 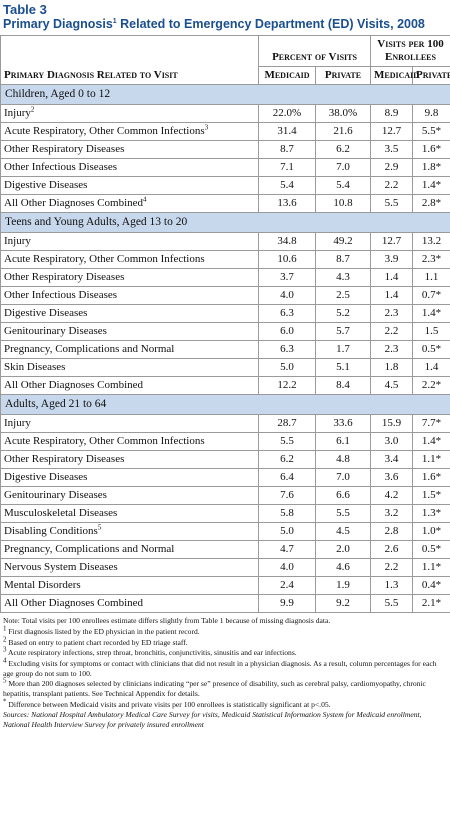 I want to click on value-cell: 2.6, so click(x=391, y=549).